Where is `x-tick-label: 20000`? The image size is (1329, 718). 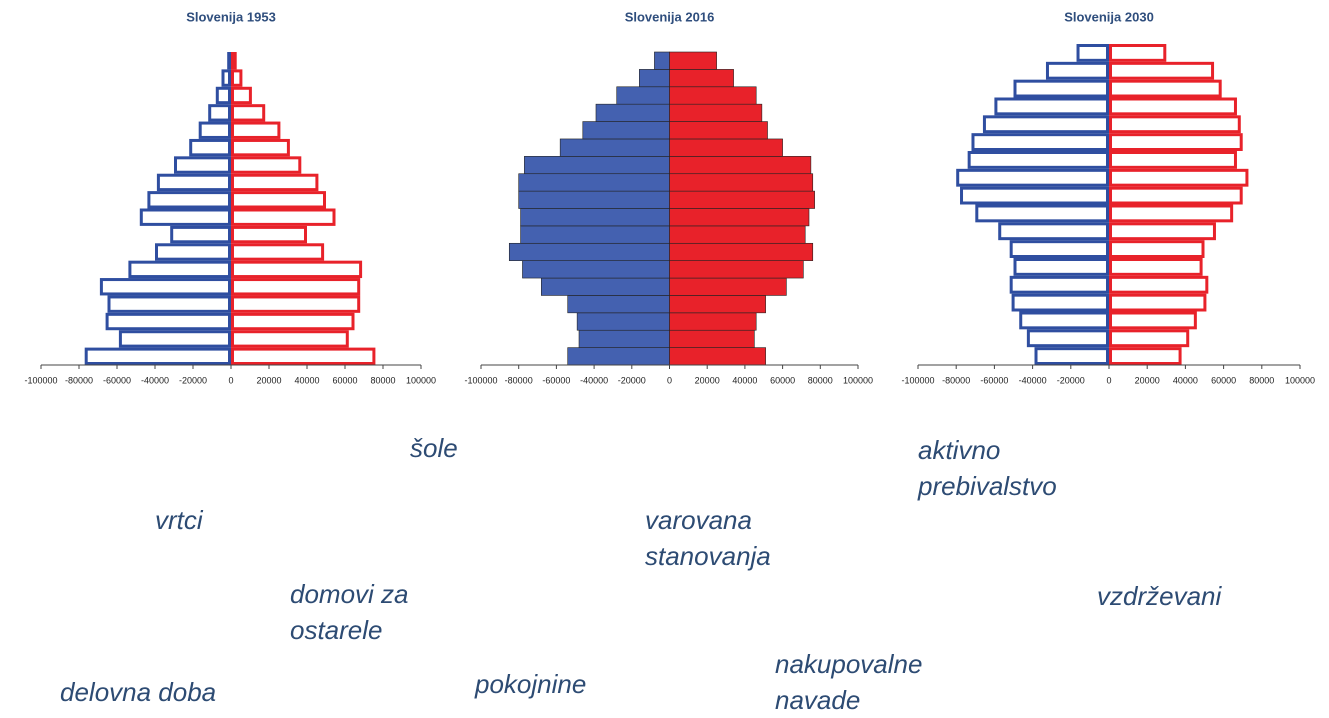 x-tick-label: 20000 is located at coordinates (268, 380).